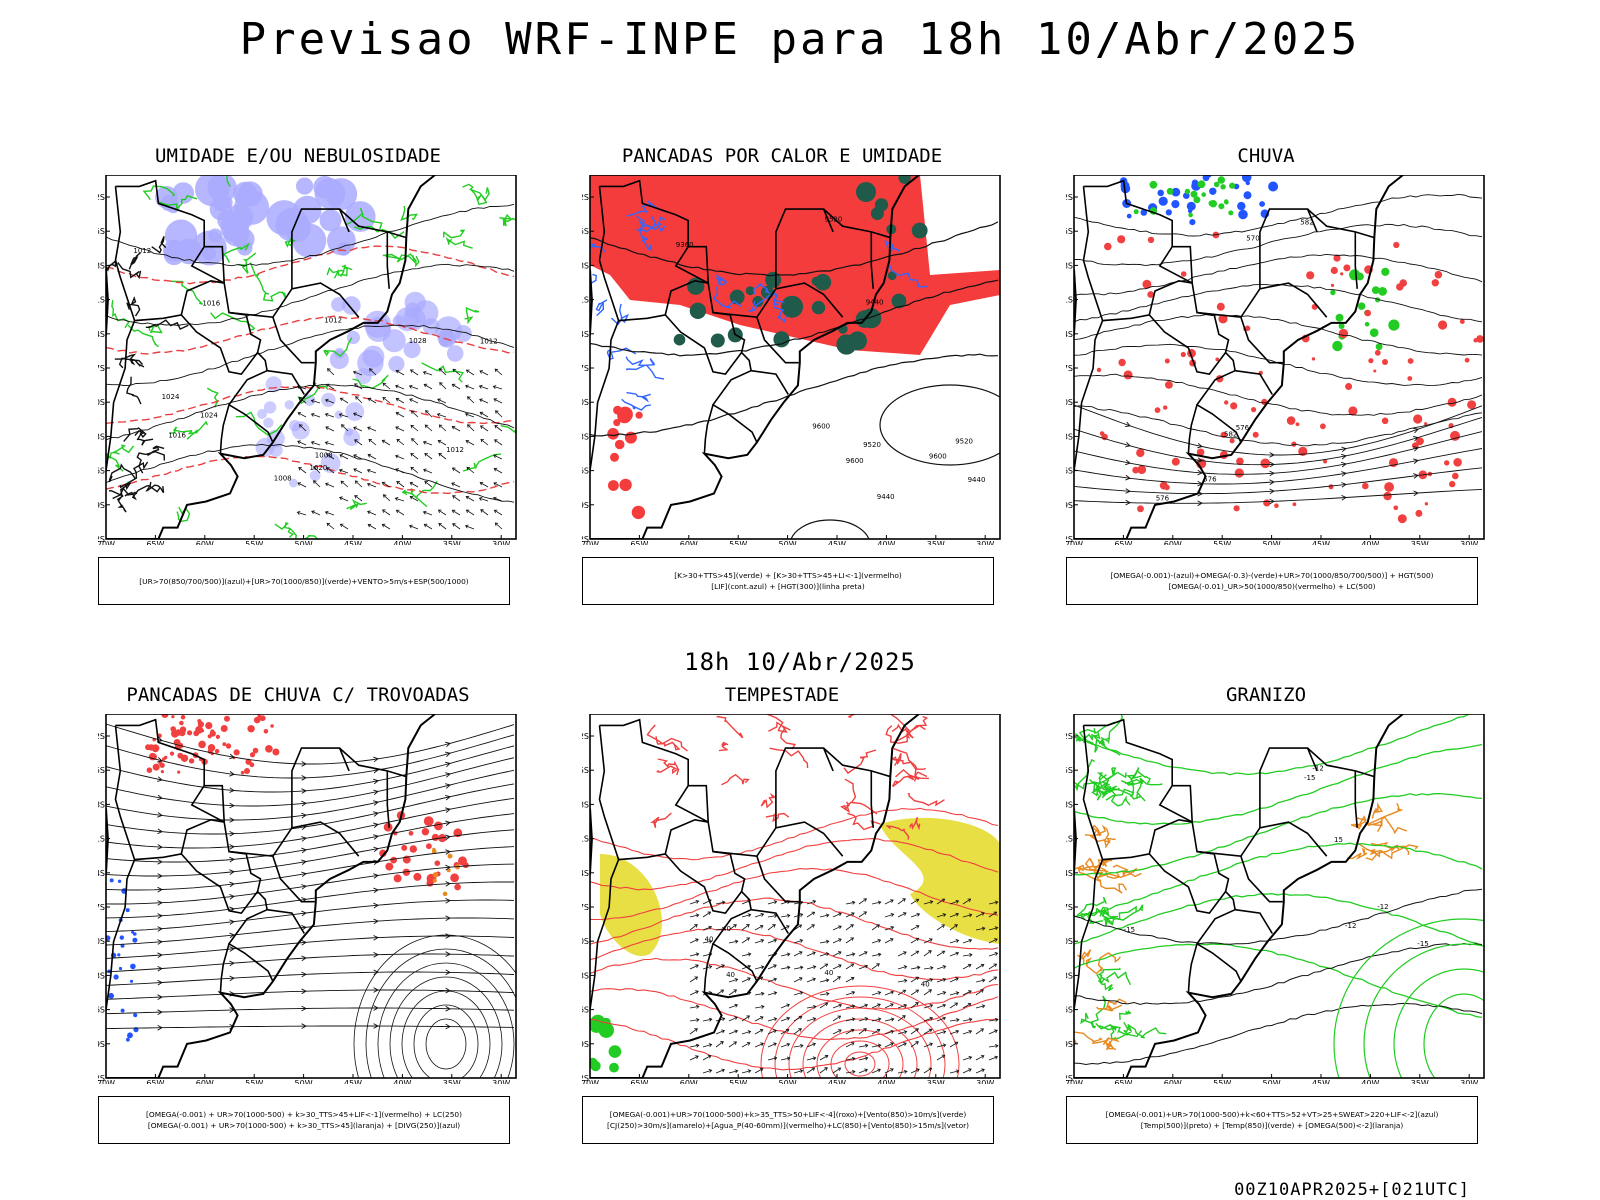  I want to click on contour-label: 1008, so click(283, 479).